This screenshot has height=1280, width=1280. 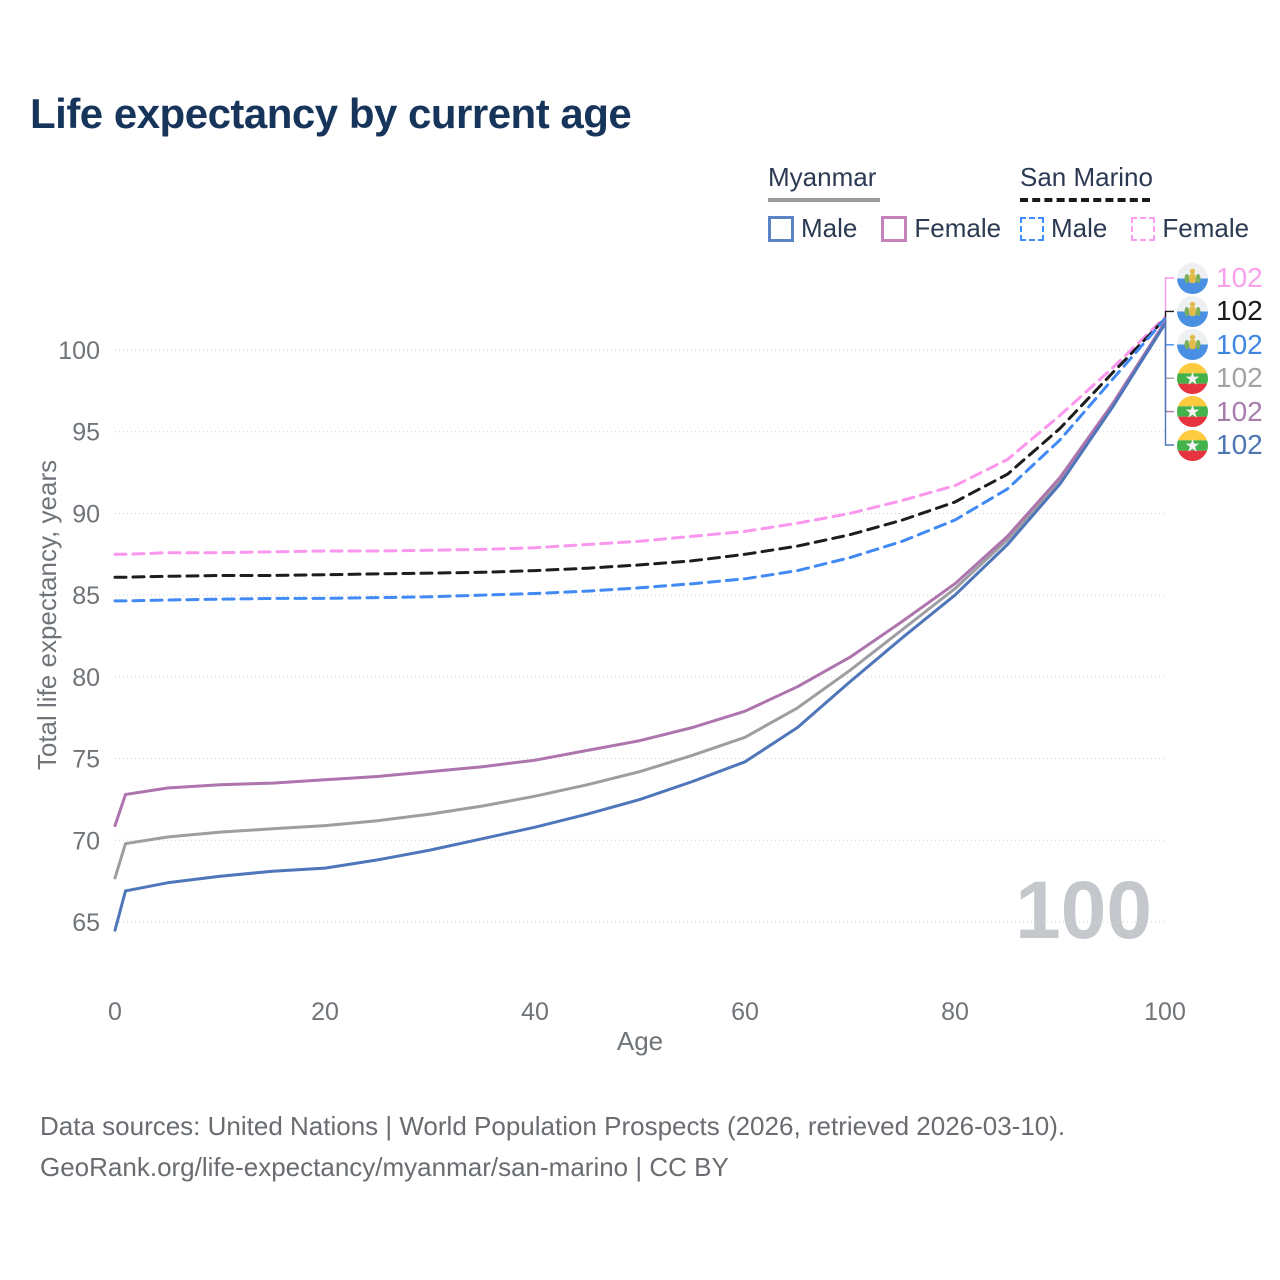 What do you see at coordinates (955, 1012) in the screenshot?
I see `x-tick-label: 80` at bounding box center [955, 1012].